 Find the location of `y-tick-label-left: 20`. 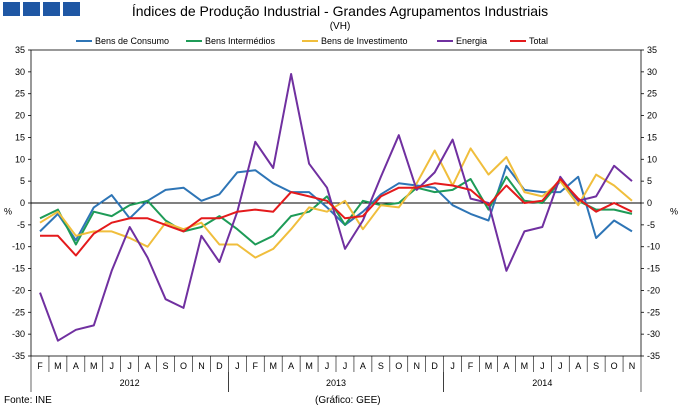

y-tick-label-left: 20 is located at coordinates (20, 116).